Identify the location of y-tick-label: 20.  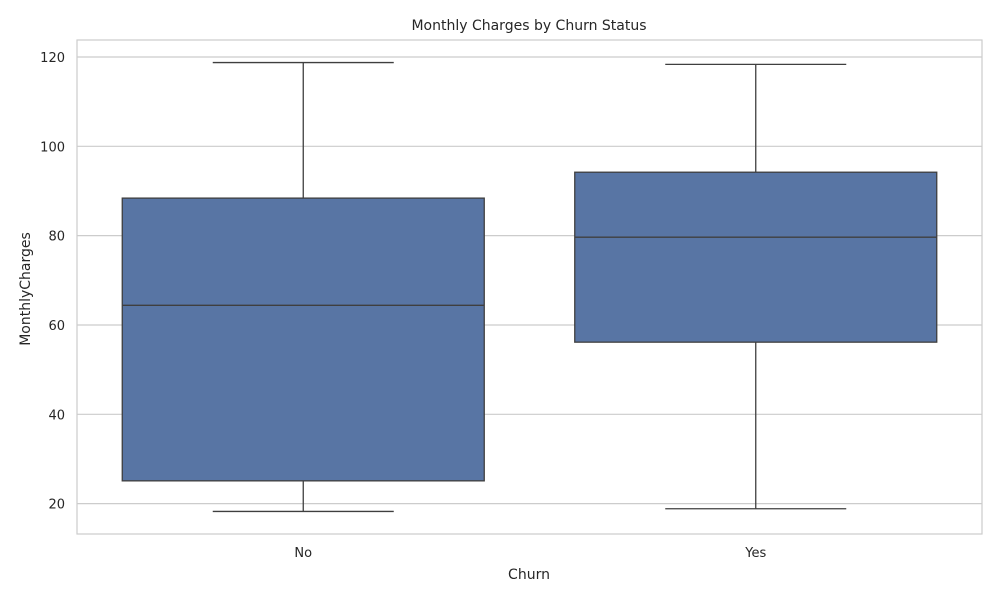
(56, 505).